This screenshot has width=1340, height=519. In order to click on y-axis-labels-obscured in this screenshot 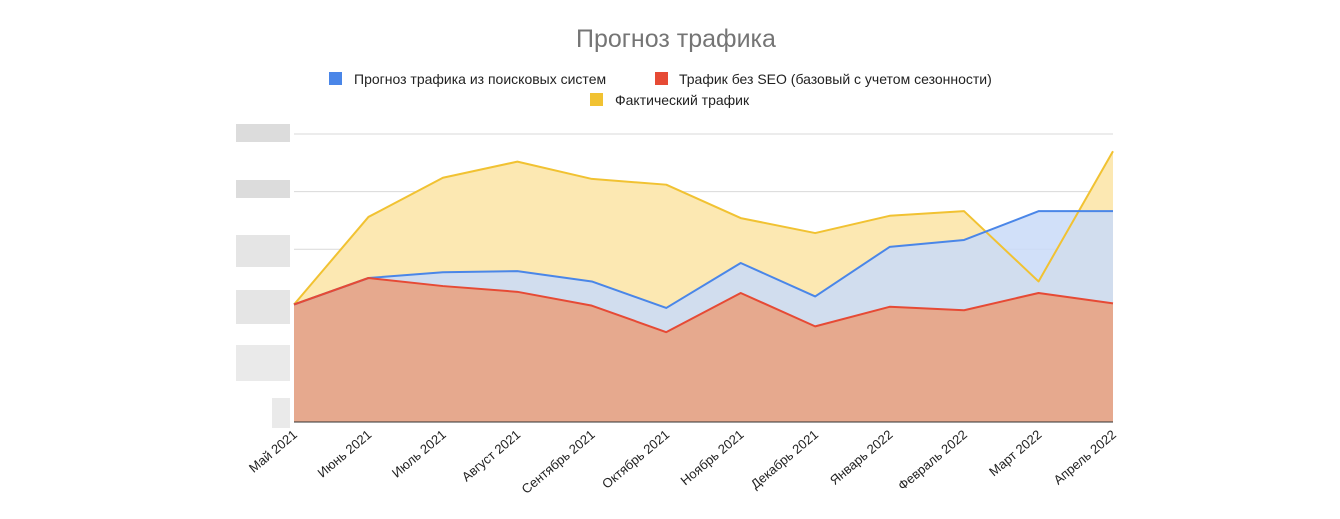, I will do `click(263, 276)`.